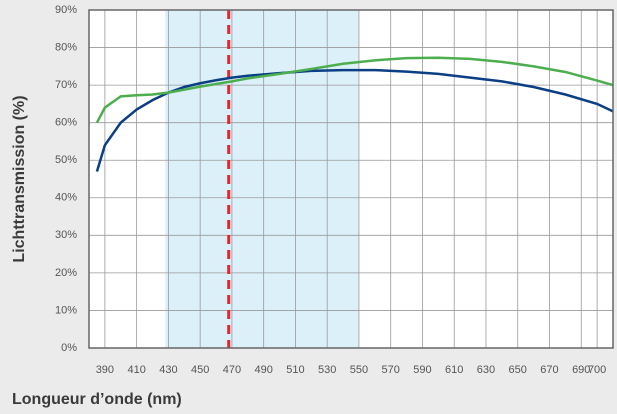  Describe the element at coordinates (66, 273) in the screenshot. I see `y-tick-label: 20%` at that location.